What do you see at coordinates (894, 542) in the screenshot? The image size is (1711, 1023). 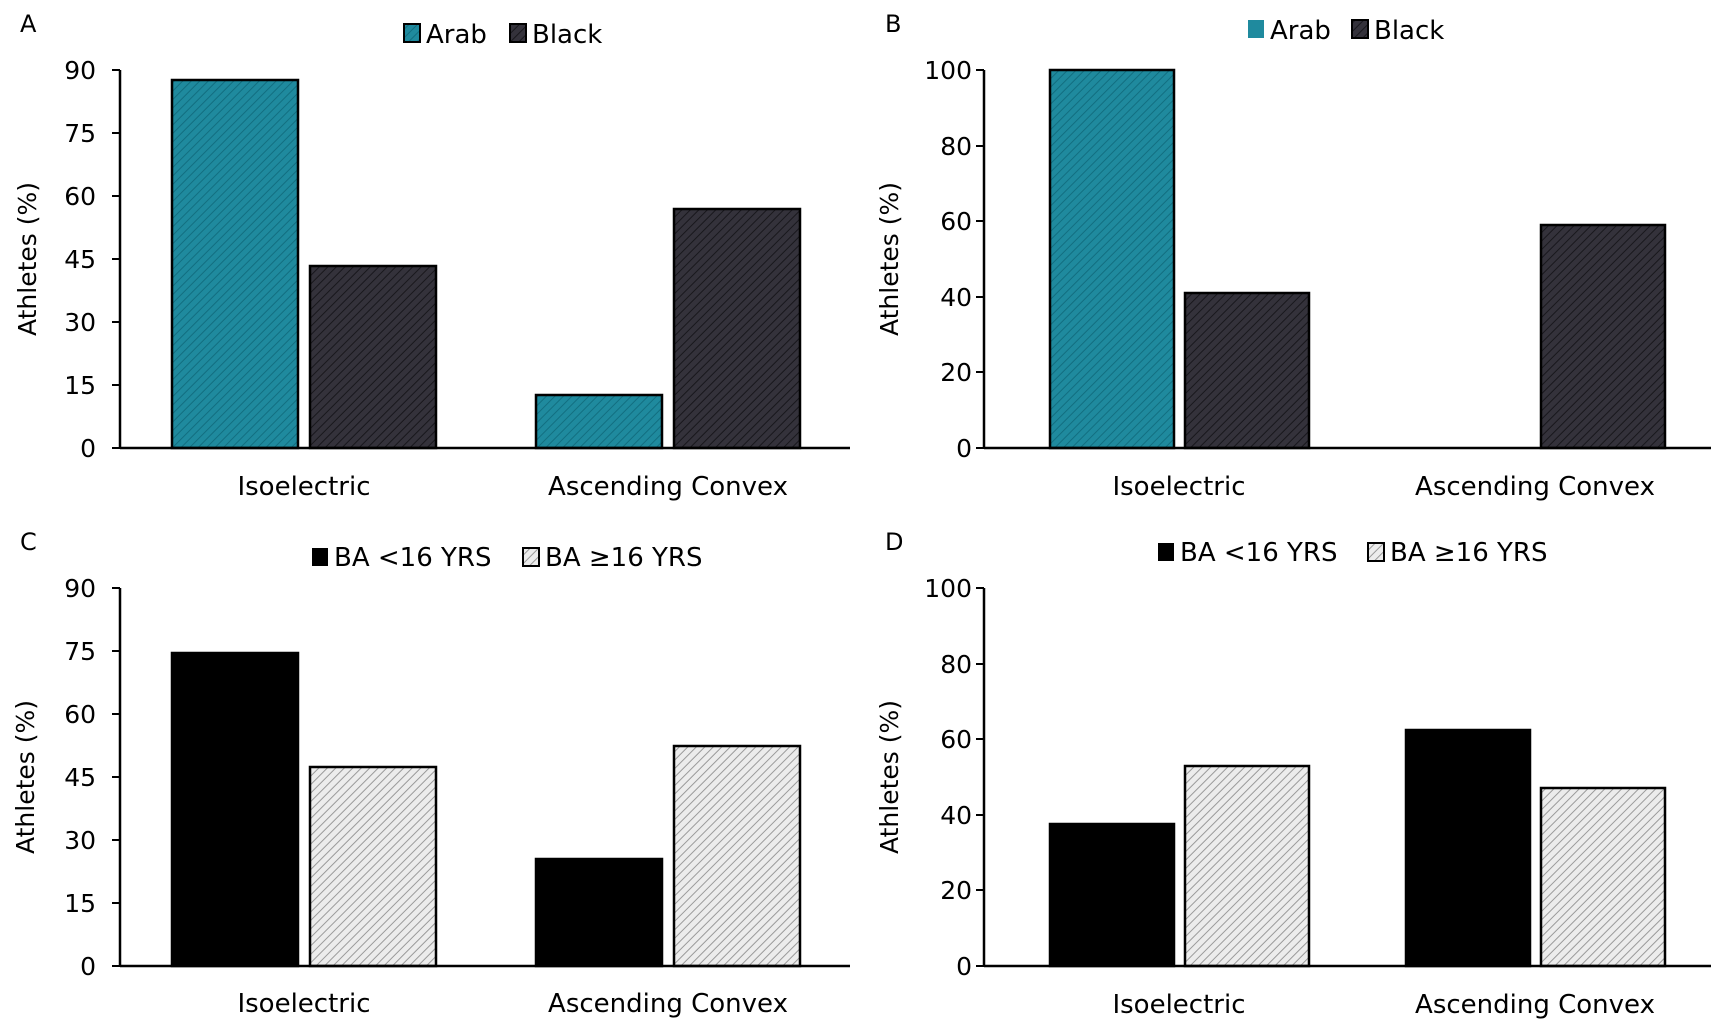 I see `panel-label: D` at bounding box center [894, 542].